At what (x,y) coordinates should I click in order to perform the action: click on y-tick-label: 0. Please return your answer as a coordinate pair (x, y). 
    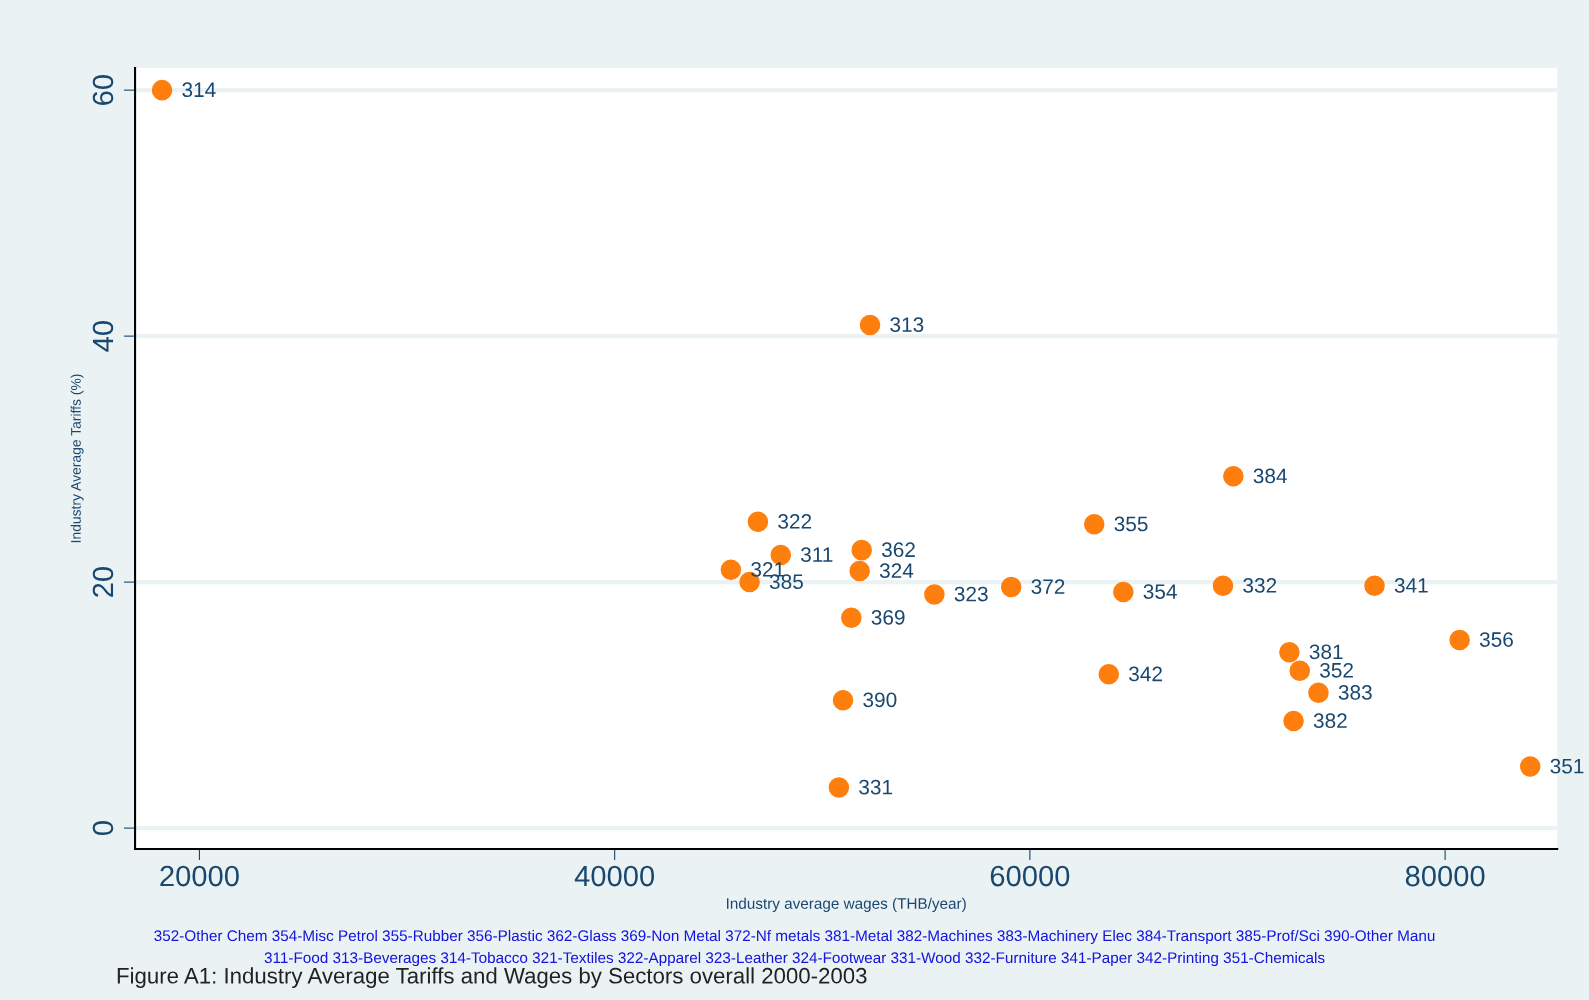
    Looking at the image, I should click on (103, 828).